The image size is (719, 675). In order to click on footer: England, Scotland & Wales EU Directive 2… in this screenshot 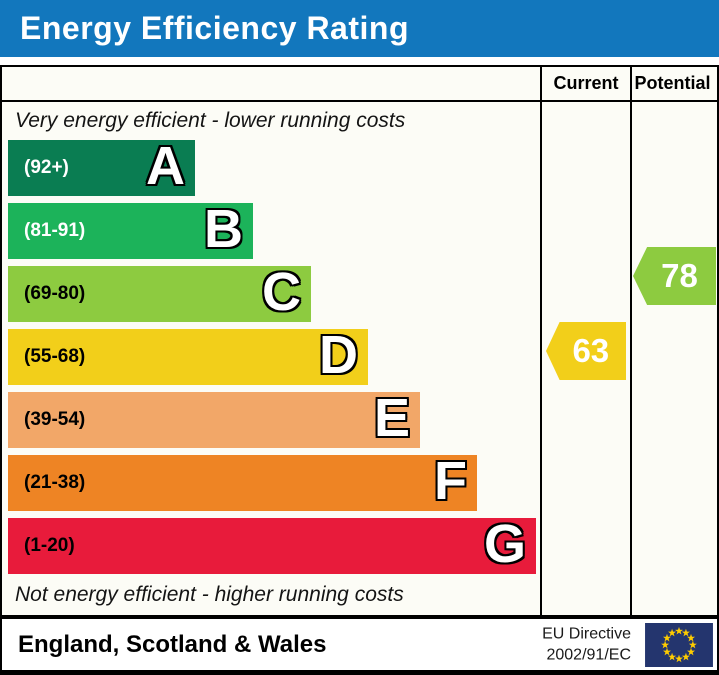, I will do `click(359, 646)`.